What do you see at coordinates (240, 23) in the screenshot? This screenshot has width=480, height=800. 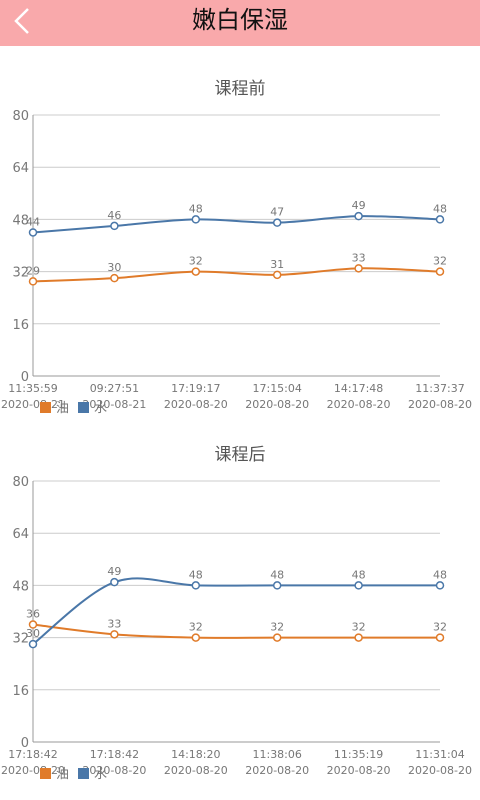 I see `header-bar: 嫩白保湿` at bounding box center [240, 23].